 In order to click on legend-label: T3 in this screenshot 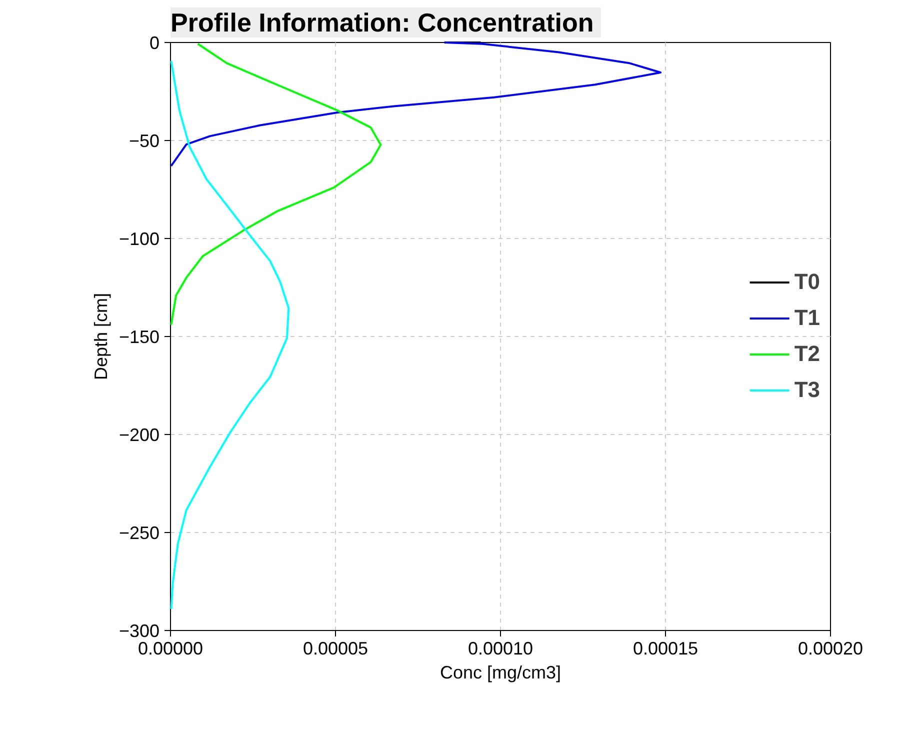, I will do `click(807, 390)`.